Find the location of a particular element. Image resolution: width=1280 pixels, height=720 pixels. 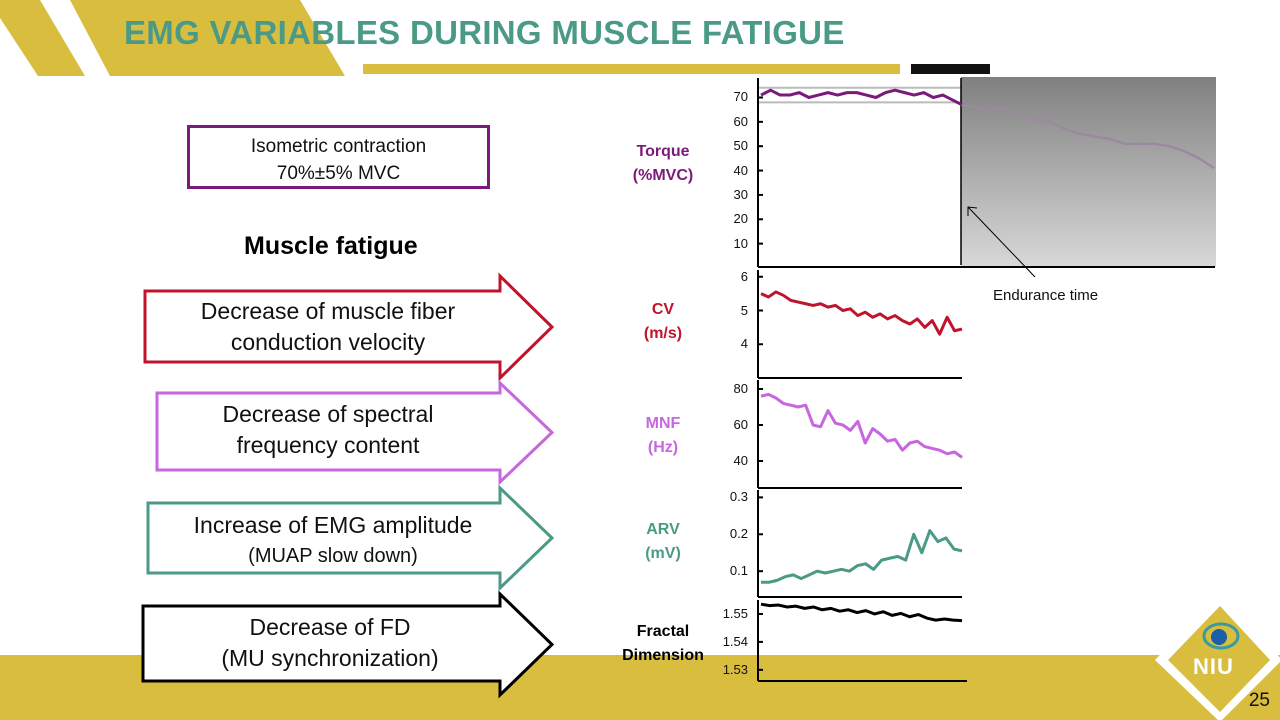

arrow-line2: frequency content is located at coordinates (328, 445).